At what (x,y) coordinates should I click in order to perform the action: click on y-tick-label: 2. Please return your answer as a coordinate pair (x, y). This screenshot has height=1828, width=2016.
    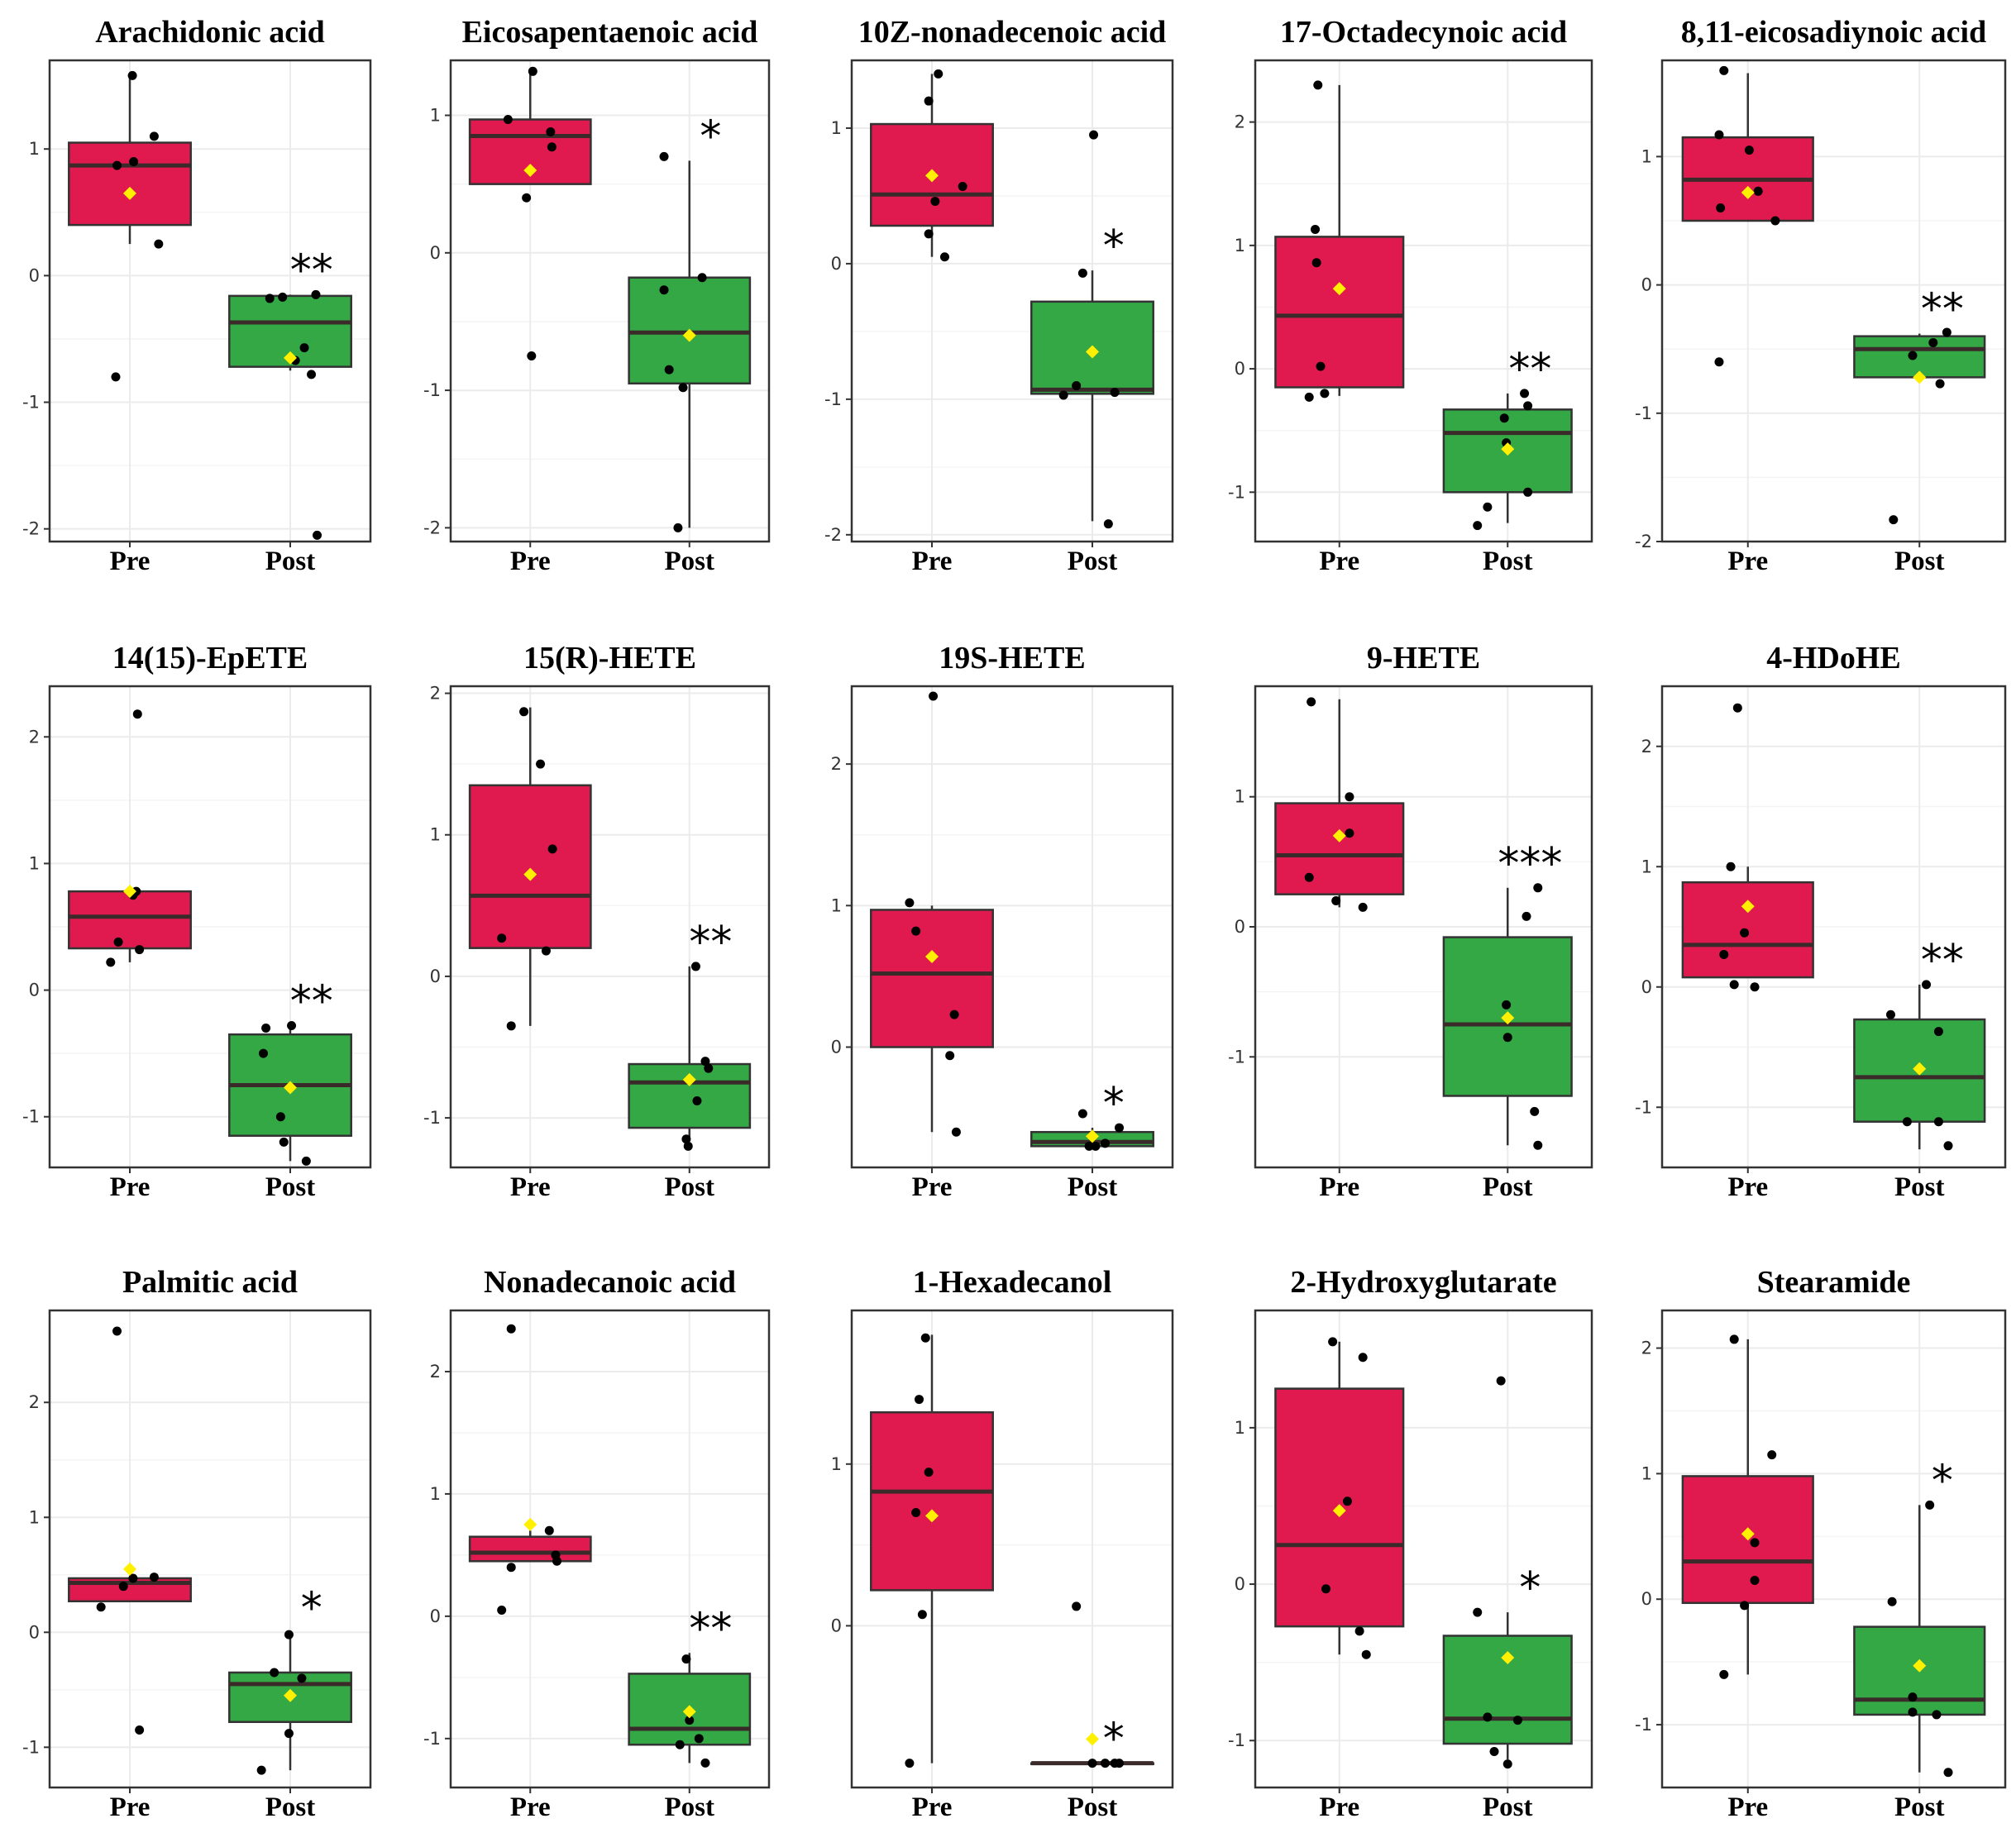
    Looking at the image, I should click on (1646, 1348).